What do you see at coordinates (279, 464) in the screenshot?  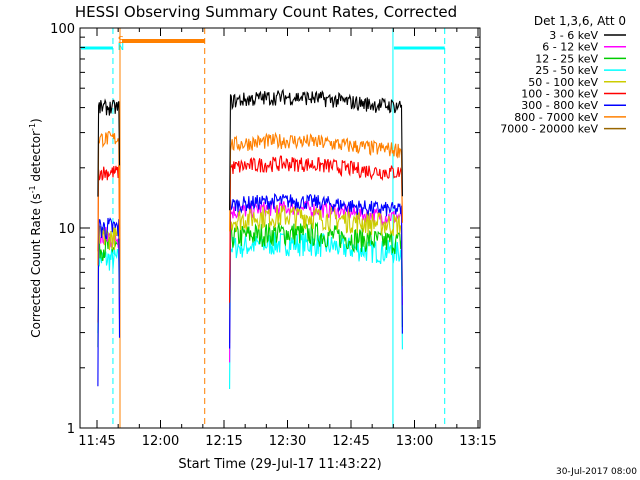 I see `x-axis-label: Start Time (29-Jul-17 11:43:22)` at bounding box center [279, 464].